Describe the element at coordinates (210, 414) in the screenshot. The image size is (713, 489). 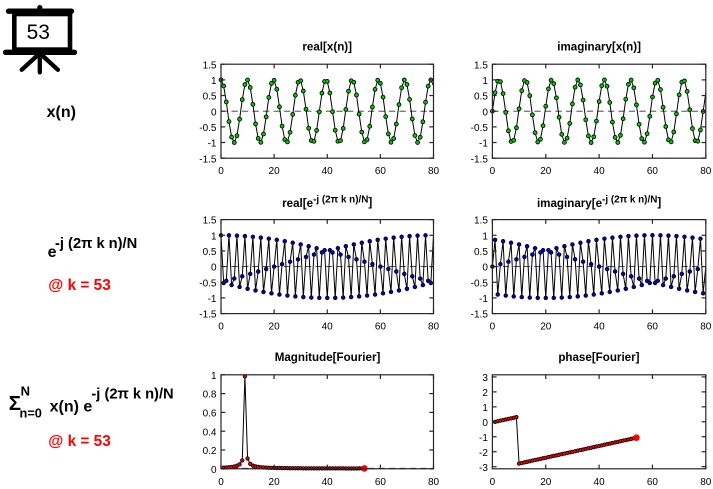
I see `svg-text: 0.6` at that location.